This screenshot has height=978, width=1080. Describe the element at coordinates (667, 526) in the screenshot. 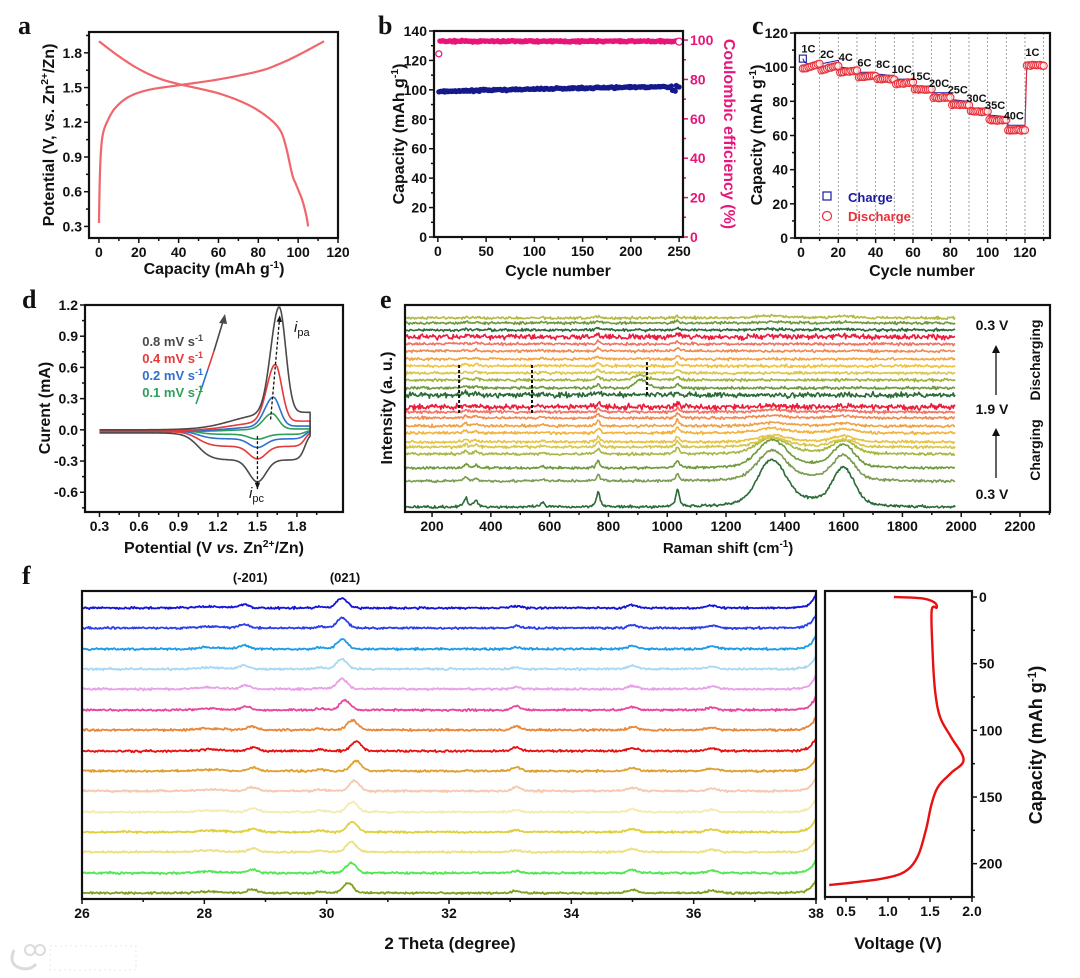

I see `tick-label: 1000` at that location.